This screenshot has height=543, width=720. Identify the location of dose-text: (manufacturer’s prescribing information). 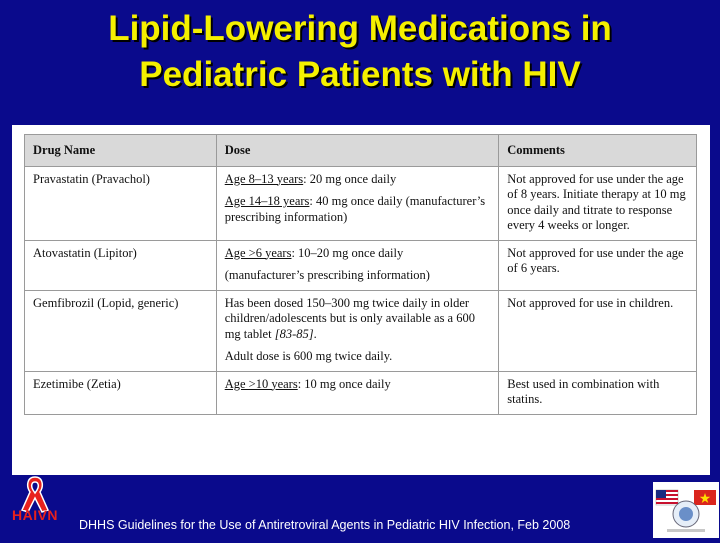
(327, 275).